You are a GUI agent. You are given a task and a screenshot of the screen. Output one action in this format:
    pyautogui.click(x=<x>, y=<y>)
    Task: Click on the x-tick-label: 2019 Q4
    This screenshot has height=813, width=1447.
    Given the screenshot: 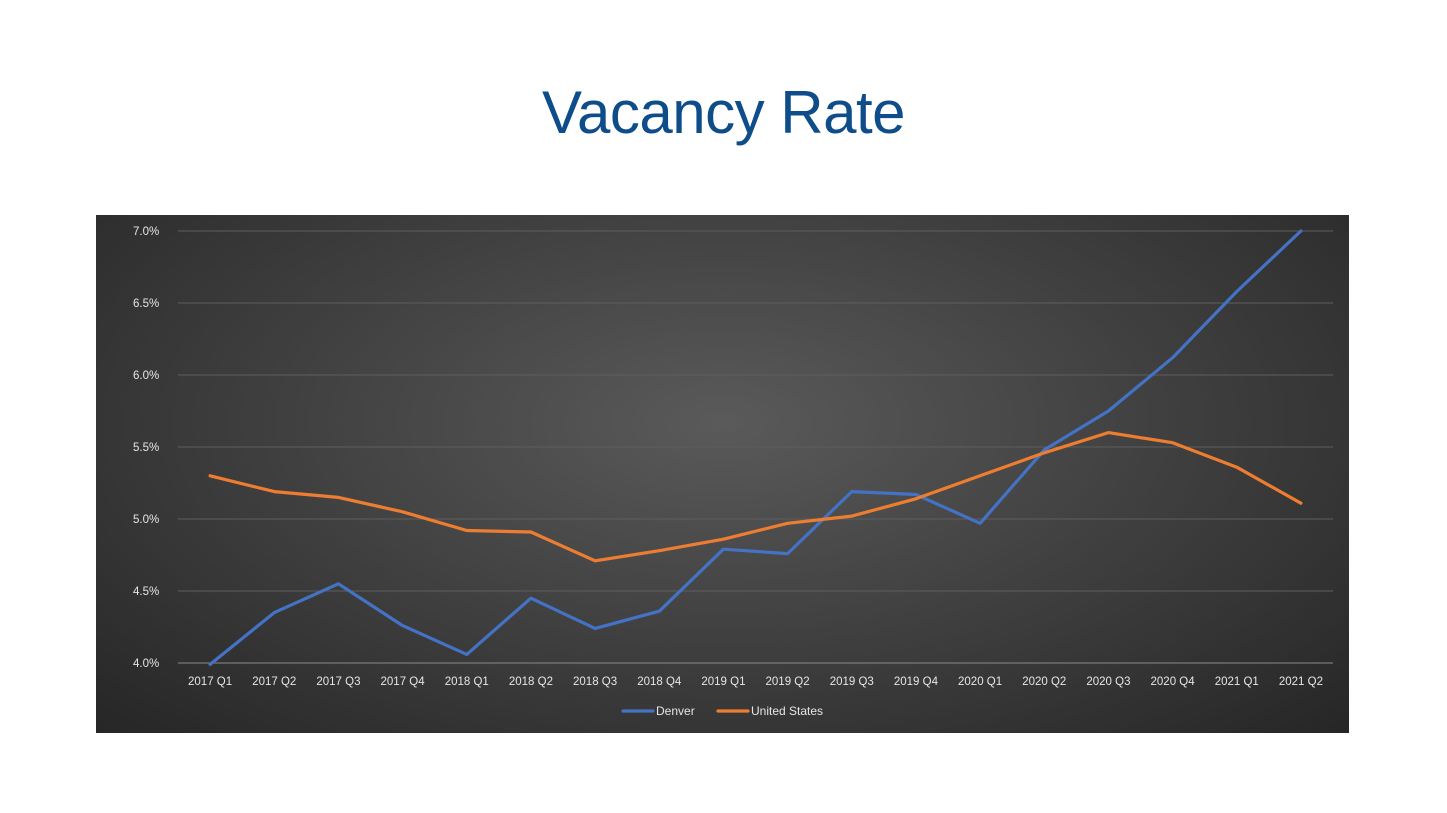 What is the action you would take?
    pyautogui.click(x=916, y=682)
    